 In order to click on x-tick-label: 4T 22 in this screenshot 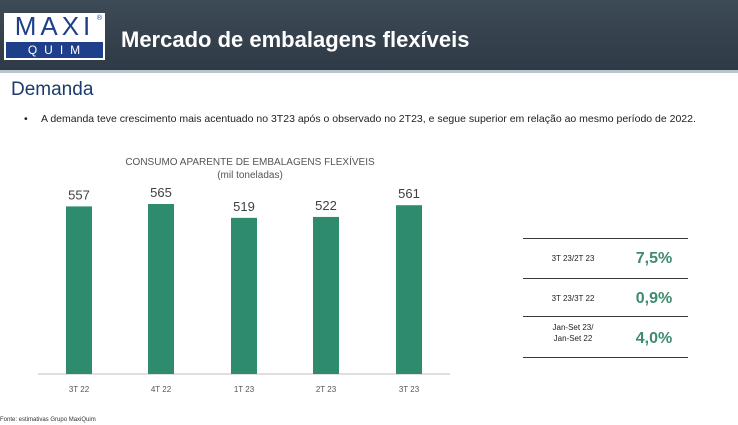, I will do `click(161, 389)`.